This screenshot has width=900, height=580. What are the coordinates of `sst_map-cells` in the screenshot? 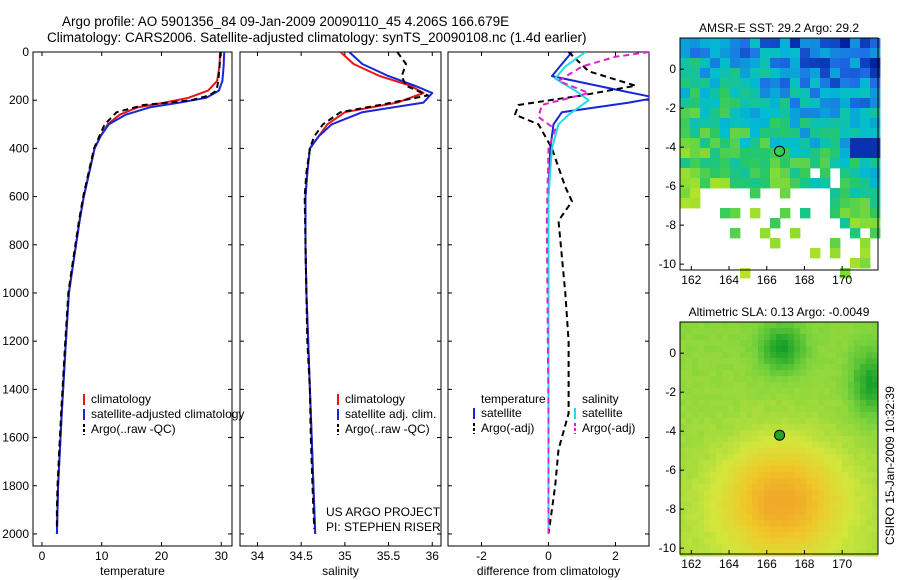 It's located at (780, 158).